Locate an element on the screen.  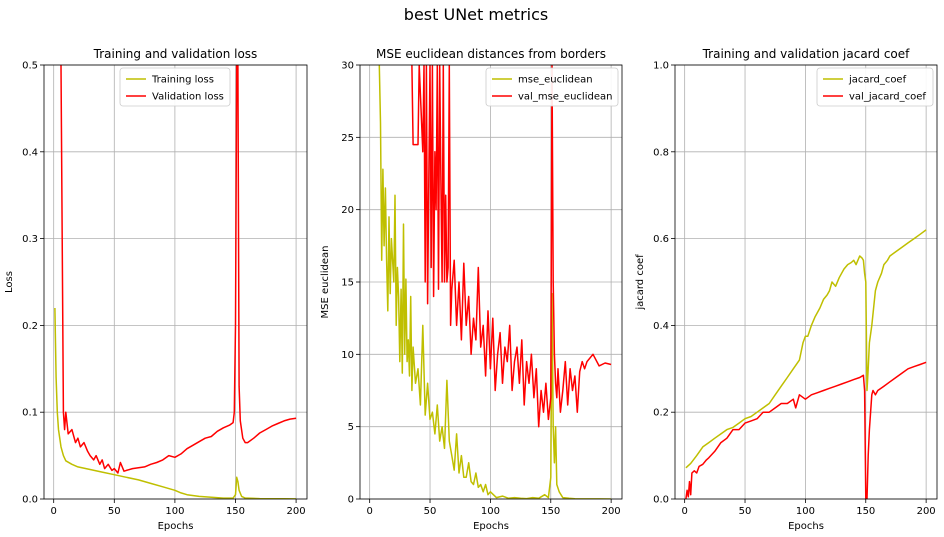
y-tick-label: 30 is located at coordinates (347, 66).